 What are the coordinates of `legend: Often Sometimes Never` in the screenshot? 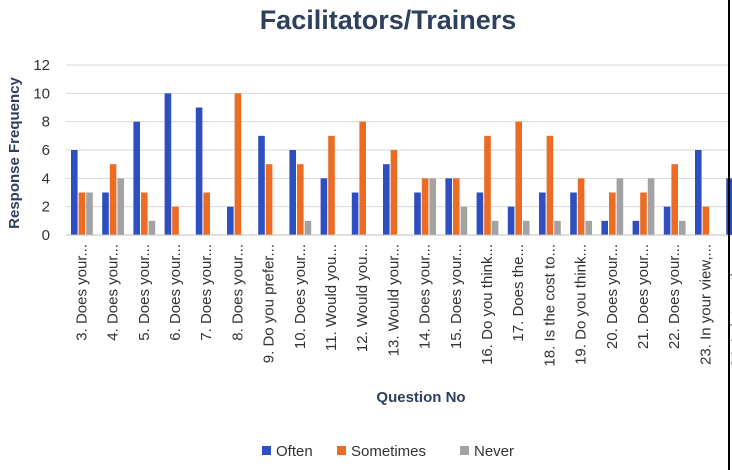 It's located at (388, 451).